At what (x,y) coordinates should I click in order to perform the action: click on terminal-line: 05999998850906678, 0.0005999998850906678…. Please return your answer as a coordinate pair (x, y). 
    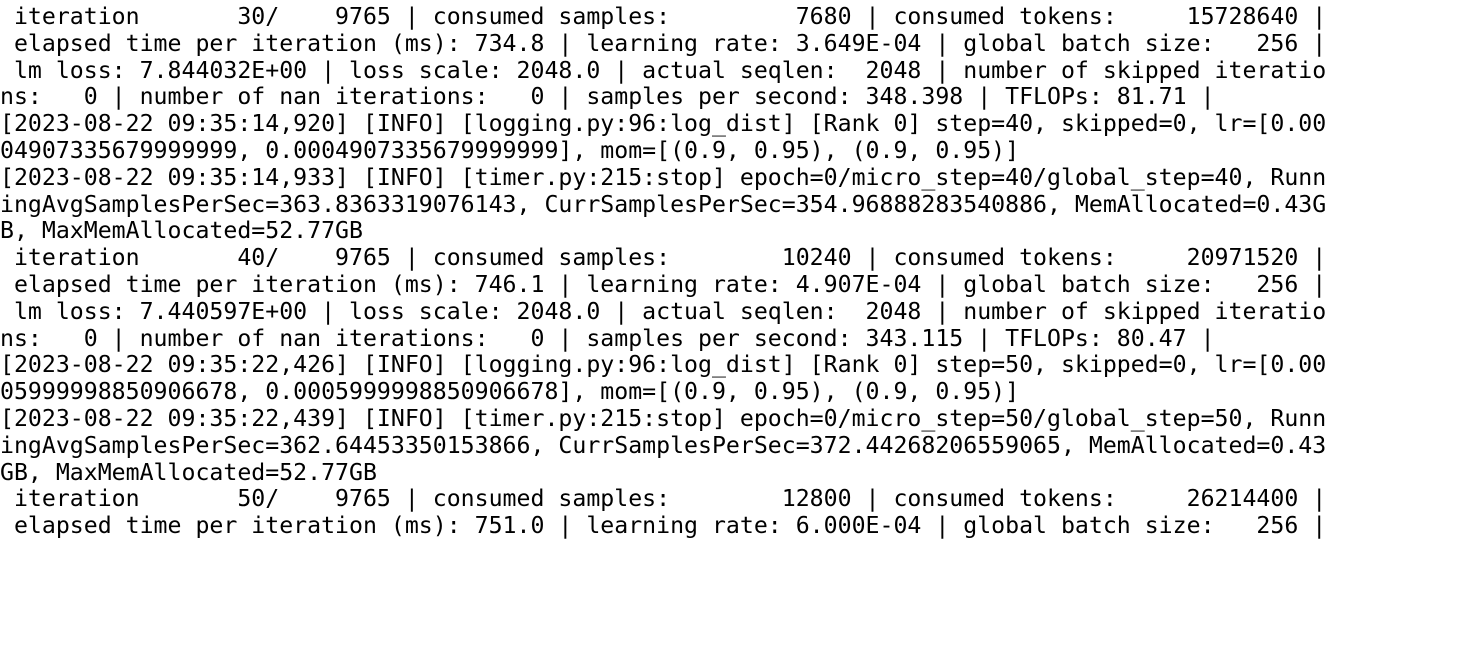
    Looking at the image, I should click on (510, 392).